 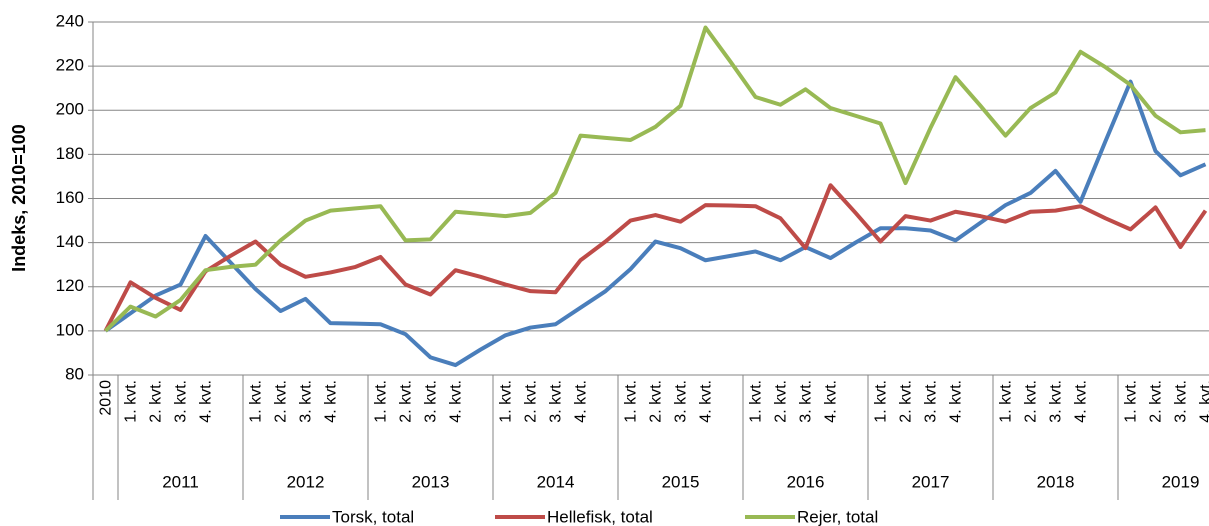 I want to click on group-label: 2013, so click(x=431, y=481).